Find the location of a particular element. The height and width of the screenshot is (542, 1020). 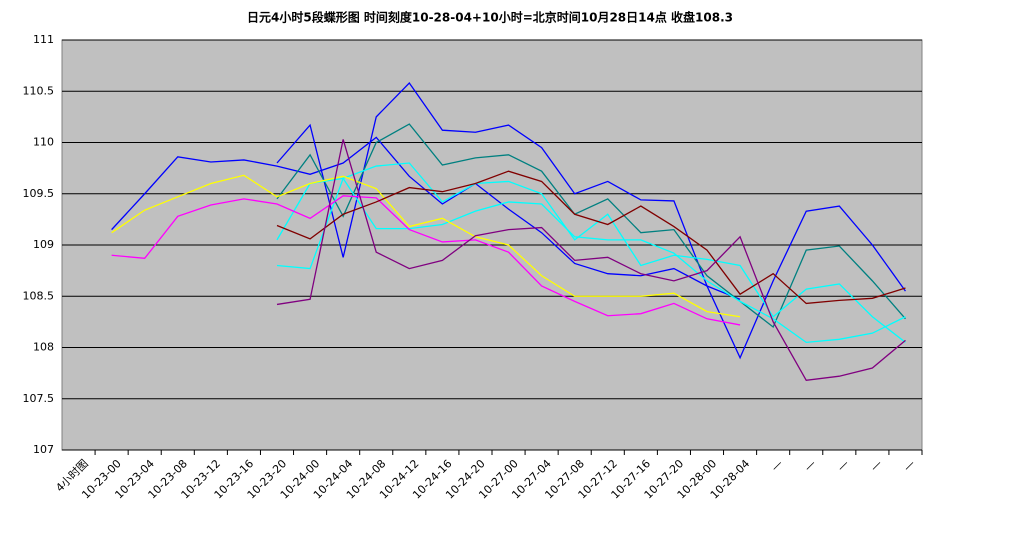

y-tick-label: 109.5 is located at coordinates (39, 193).